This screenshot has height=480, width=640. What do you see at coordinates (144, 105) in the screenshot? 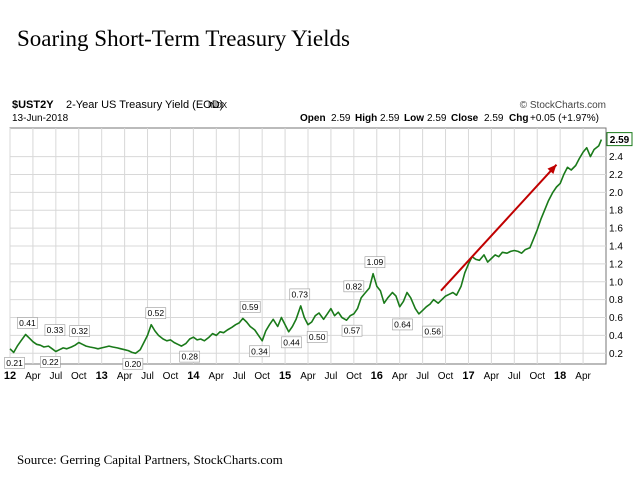
I see `chart-subtitle: 2-Year US Treasury Yield (EOD)` at bounding box center [144, 105].